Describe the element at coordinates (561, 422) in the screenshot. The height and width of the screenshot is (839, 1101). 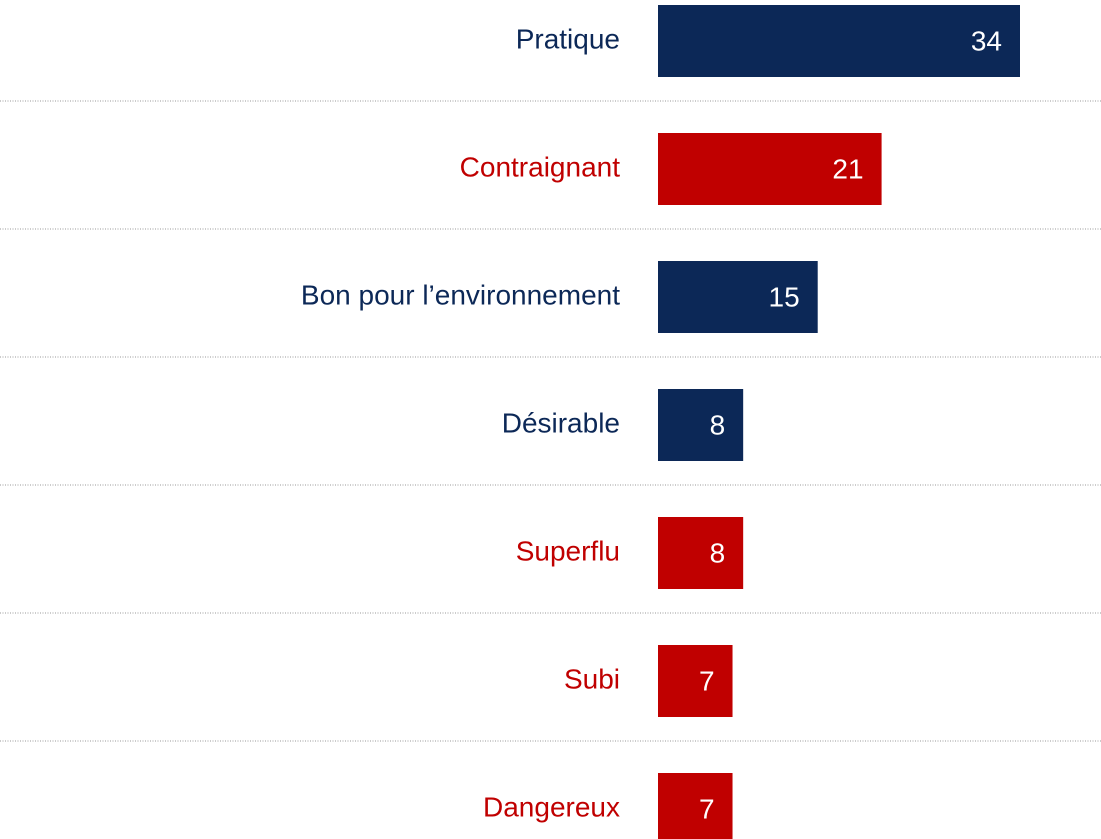
I see `category-label: Désirable` at that location.